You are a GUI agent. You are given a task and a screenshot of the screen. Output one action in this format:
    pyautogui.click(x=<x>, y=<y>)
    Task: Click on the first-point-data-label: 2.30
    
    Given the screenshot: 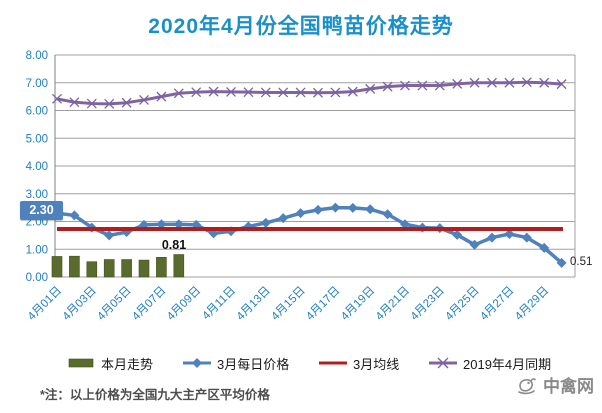 What is the action you would take?
    pyautogui.click(x=41, y=210)
    